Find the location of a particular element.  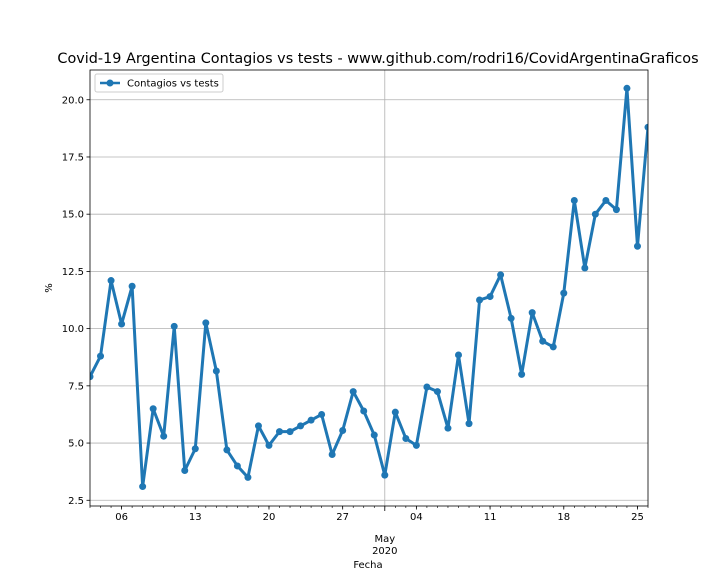

legend-box is located at coordinates (159, 83).